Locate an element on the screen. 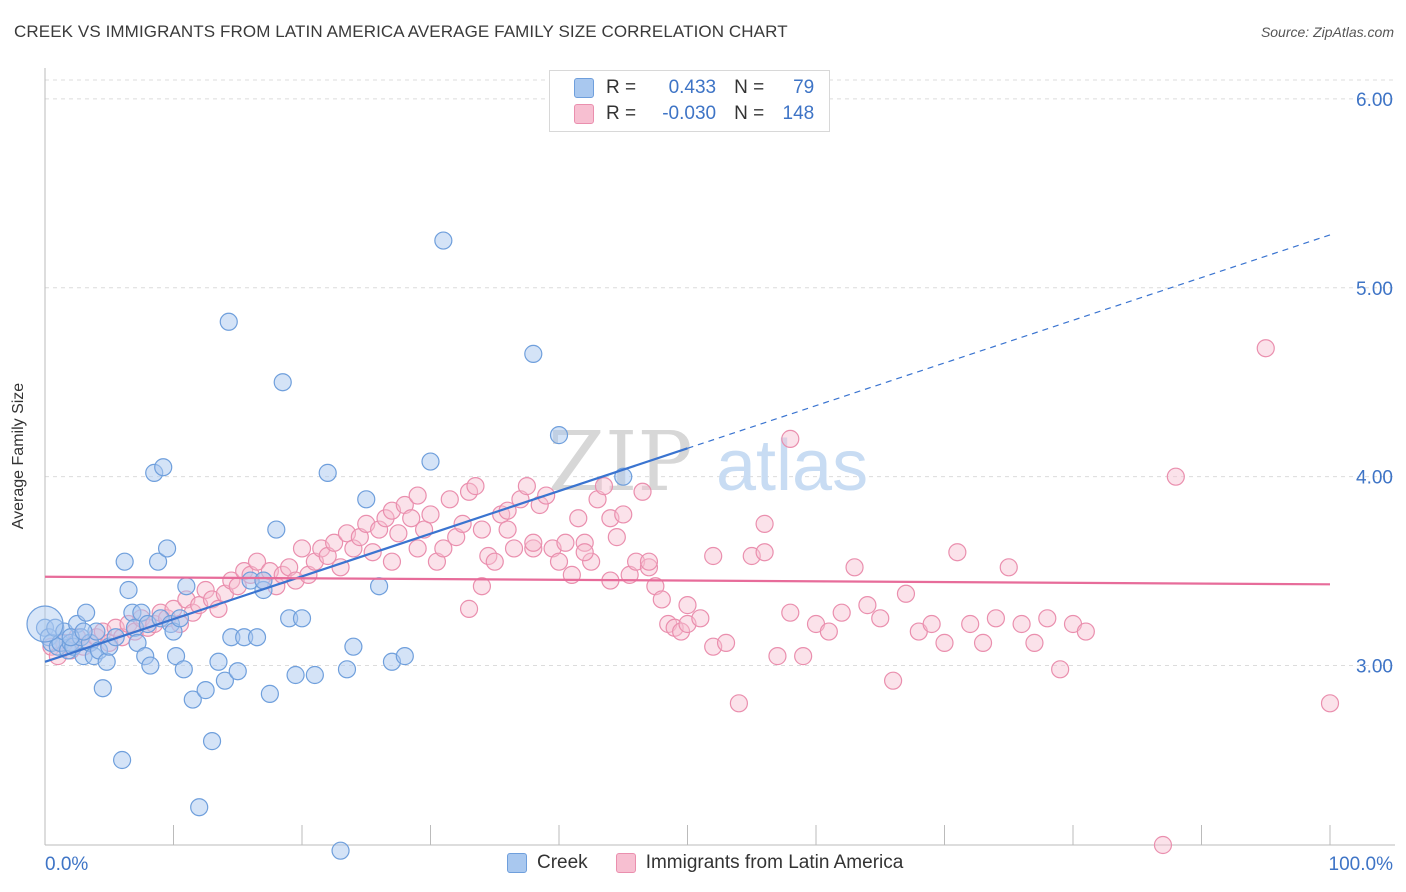 Image resolution: width=1406 pixels, height=892 pixels. legend-item-creek: Creek is located at coordinates (547, 863).